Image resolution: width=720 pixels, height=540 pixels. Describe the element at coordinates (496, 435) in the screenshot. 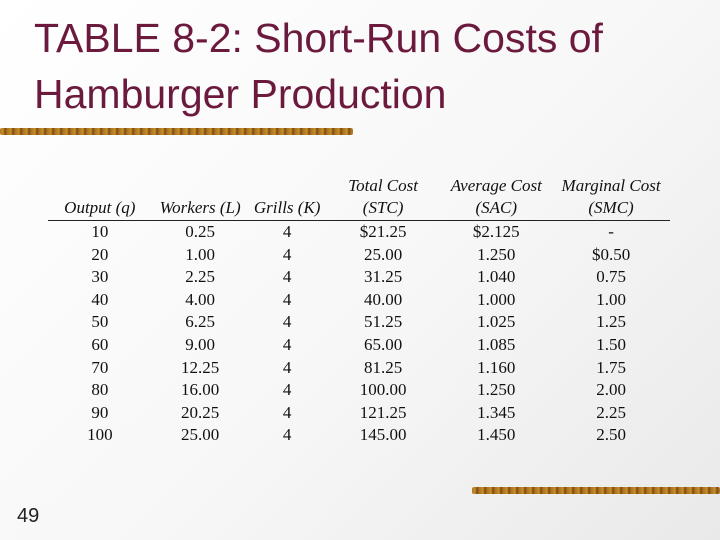

I see `cell-average-cost: 1.450` at that location.